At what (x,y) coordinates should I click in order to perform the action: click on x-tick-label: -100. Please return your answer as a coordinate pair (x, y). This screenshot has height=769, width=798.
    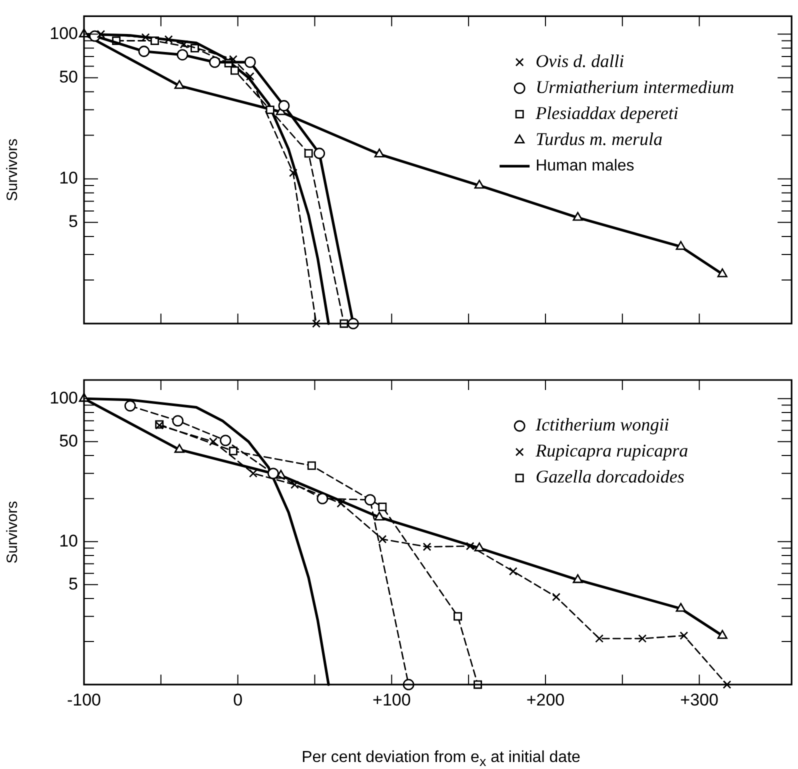
    Looking at the image, I should click on (84, 700).